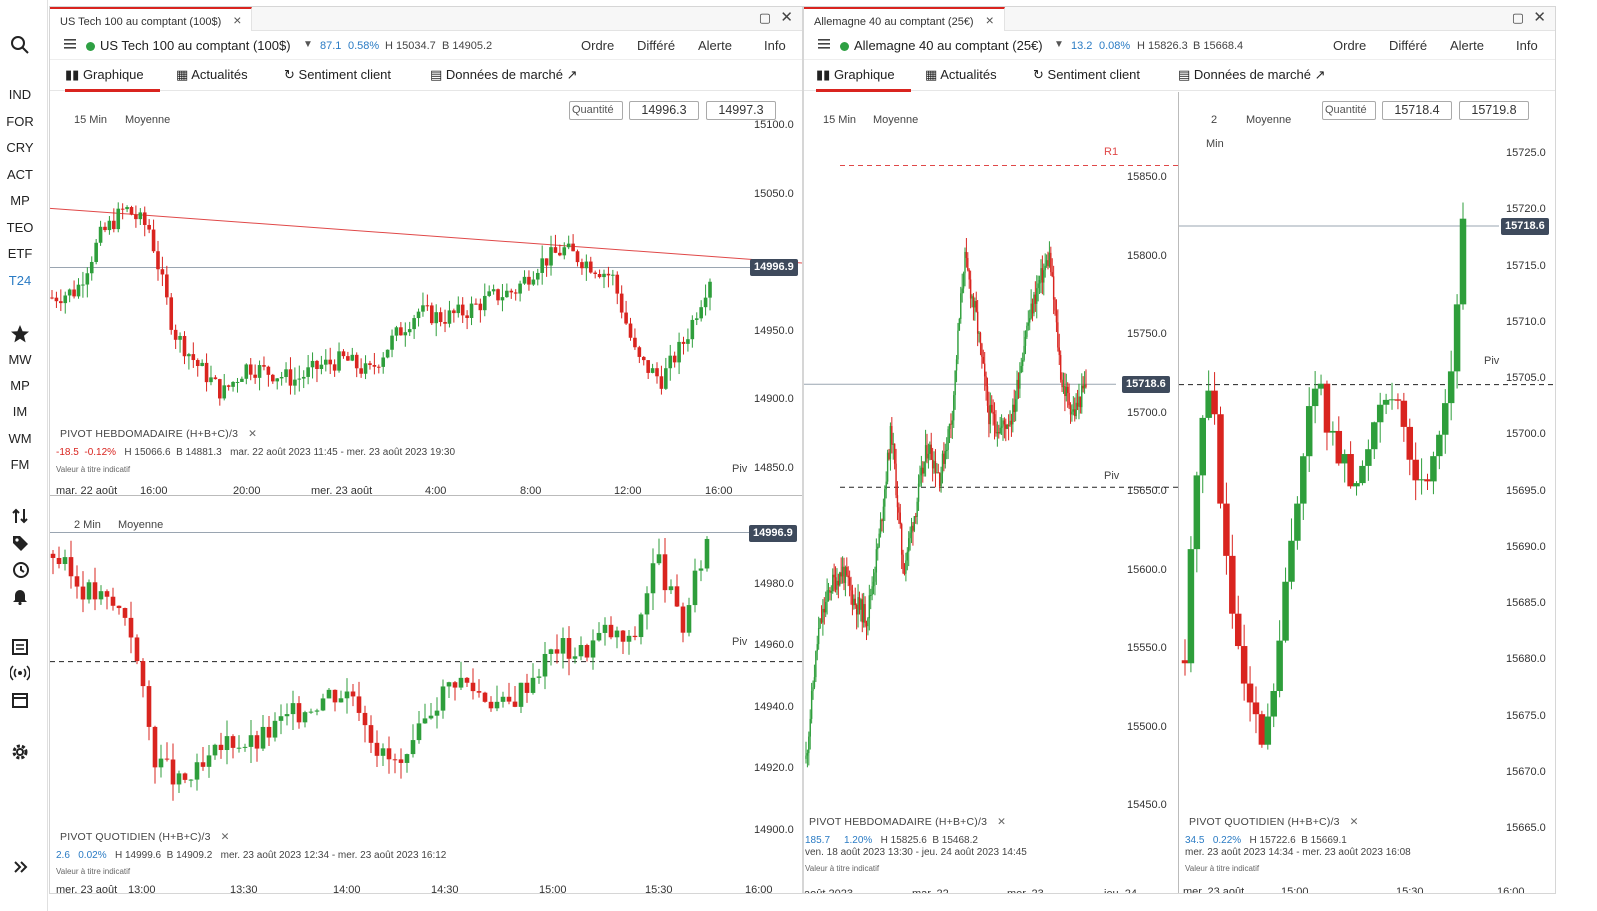  I want to click on bell-icon, so click(20, 596).